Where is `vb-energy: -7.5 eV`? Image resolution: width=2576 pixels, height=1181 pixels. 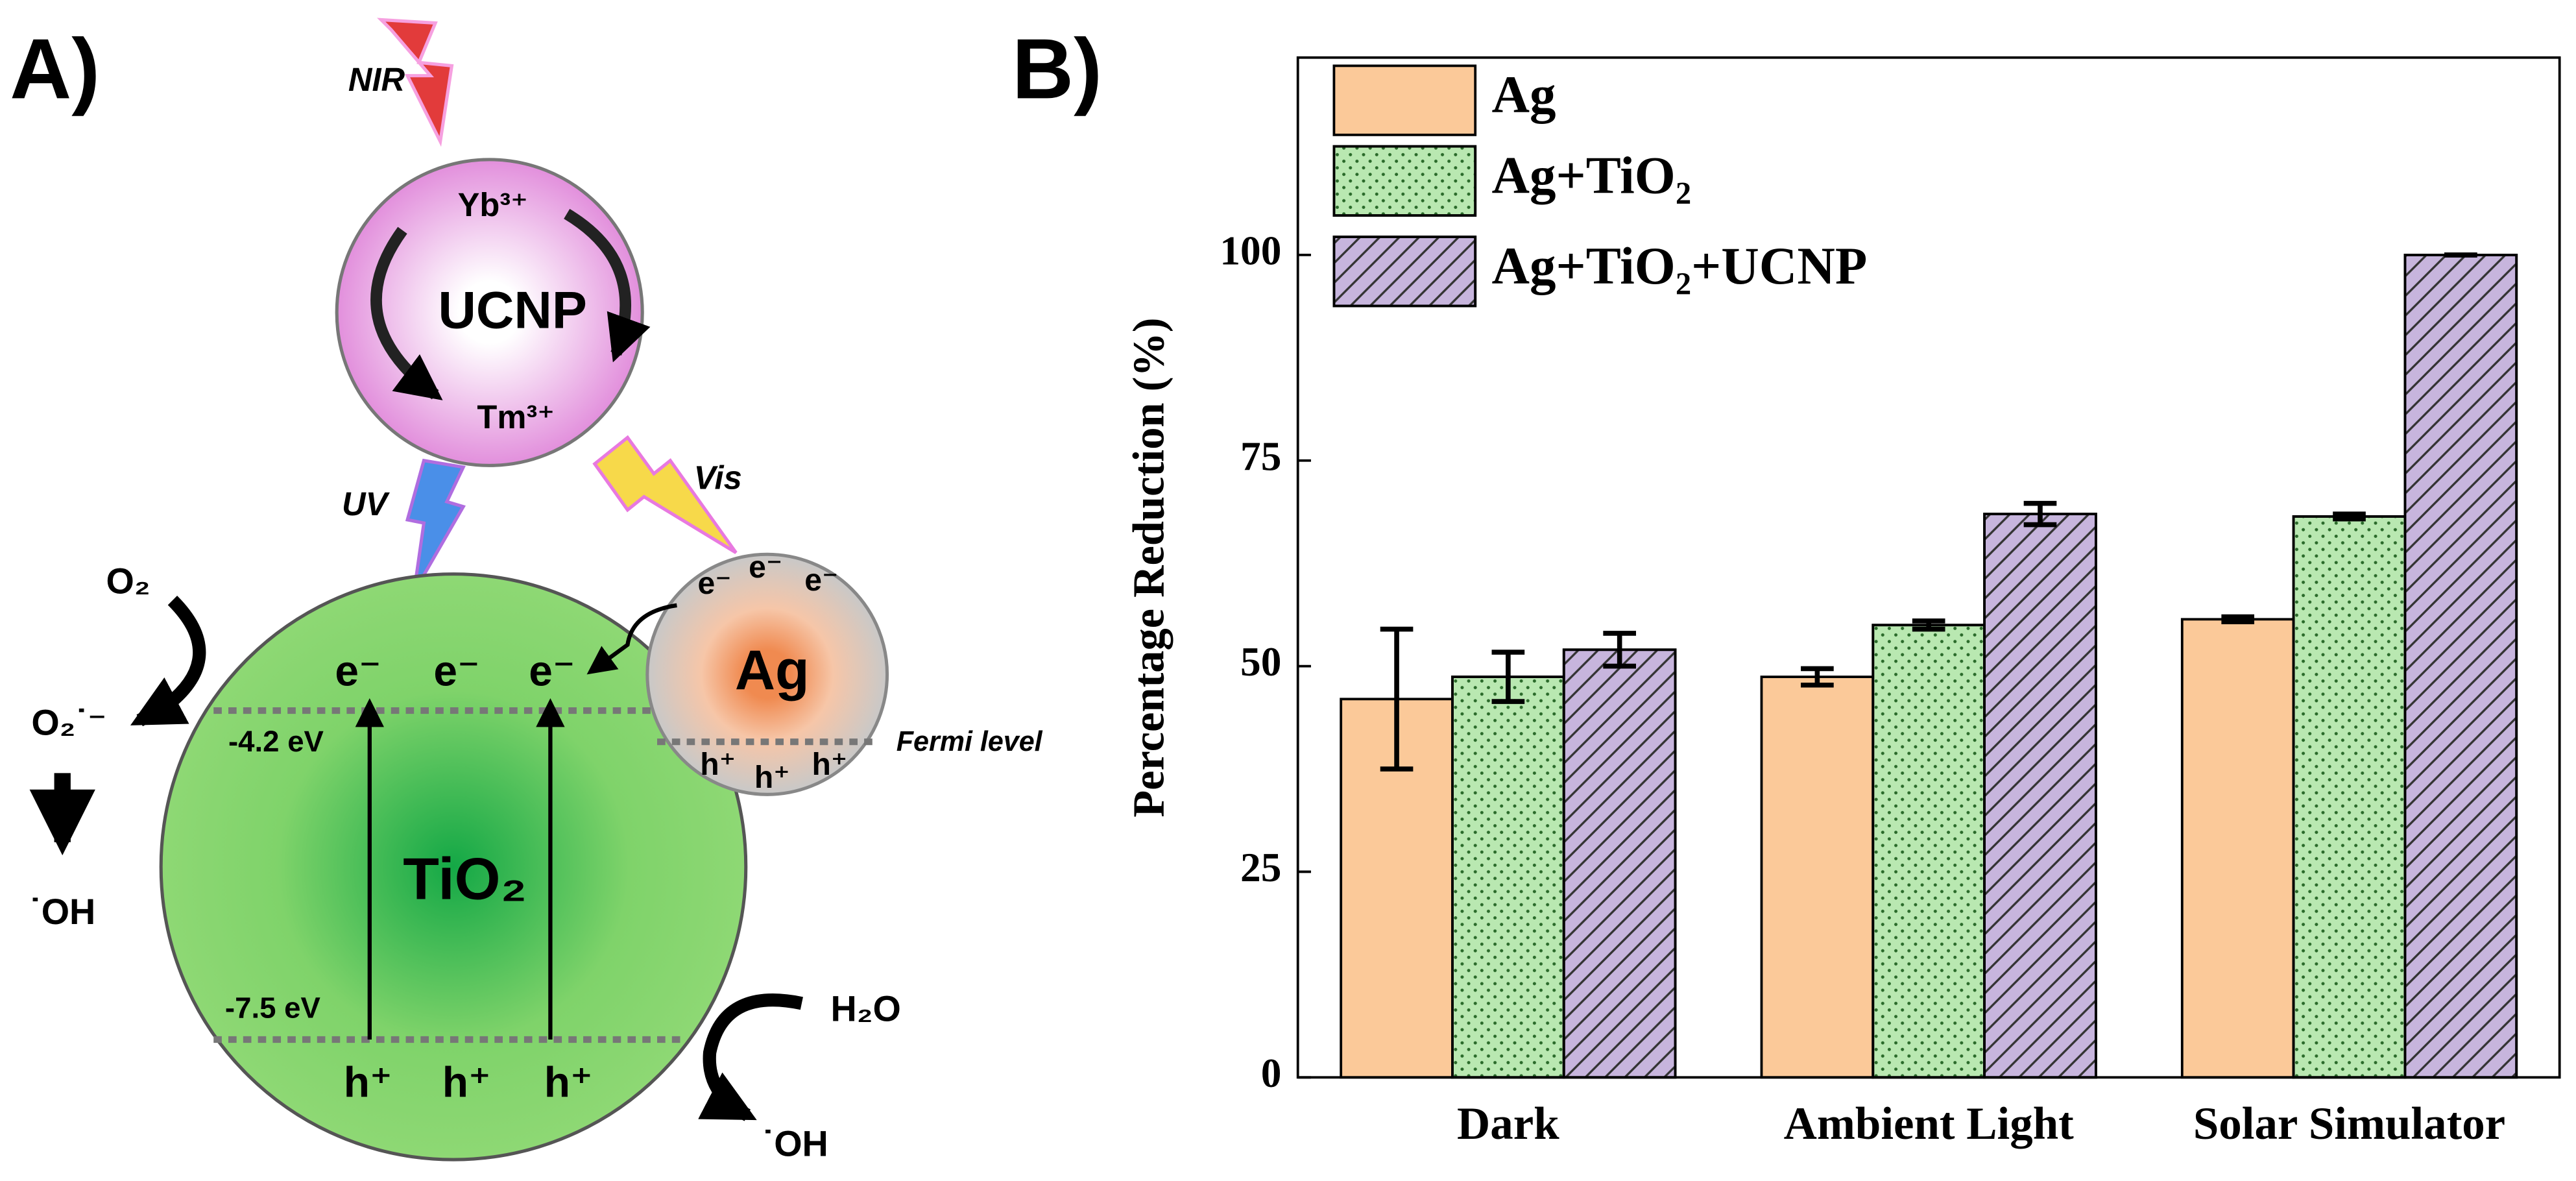 vb-energy: -7.5 eV is located at coordinates (273, 1008).